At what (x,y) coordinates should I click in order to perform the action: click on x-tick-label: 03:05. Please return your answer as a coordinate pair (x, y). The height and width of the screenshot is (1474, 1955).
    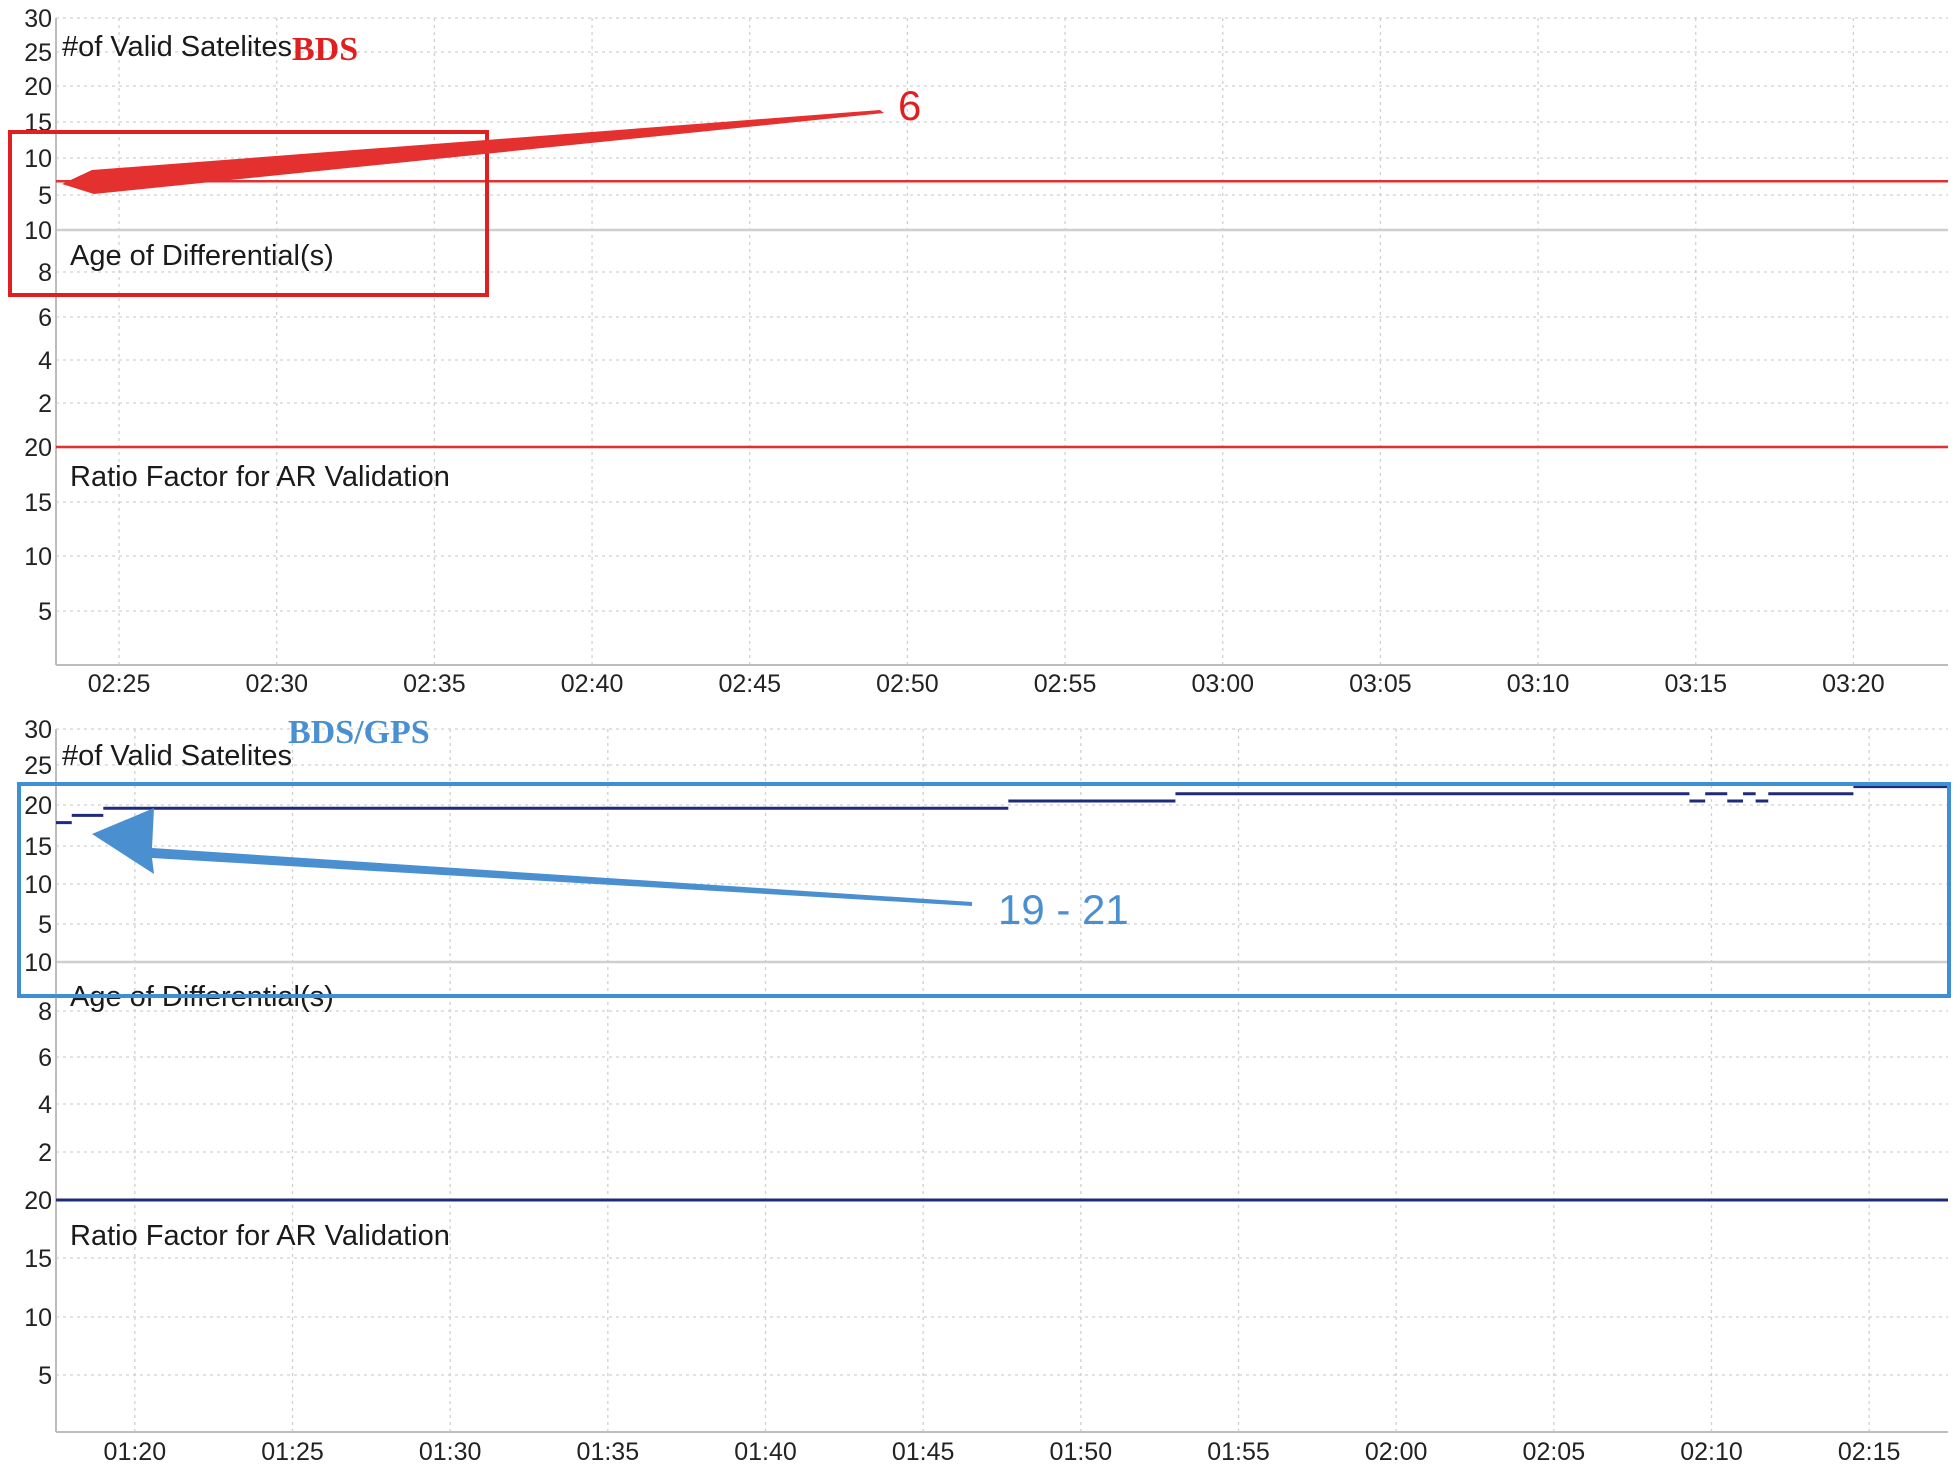
    Looking at the image, I should click on (1380, 684).